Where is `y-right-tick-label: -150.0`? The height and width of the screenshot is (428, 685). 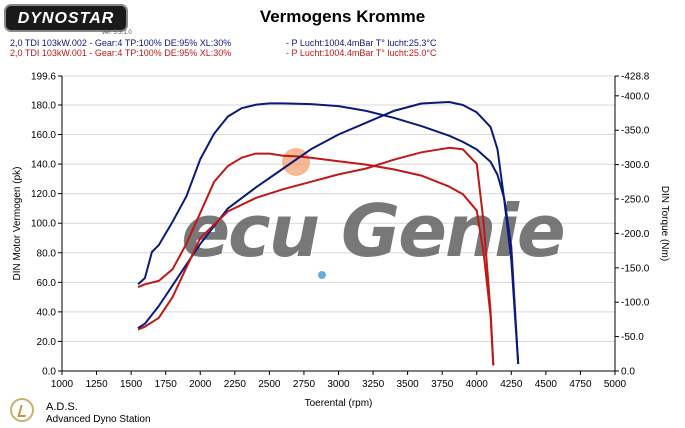 y-right-tick-label: -150.0 is located at coordinates (635, 268).